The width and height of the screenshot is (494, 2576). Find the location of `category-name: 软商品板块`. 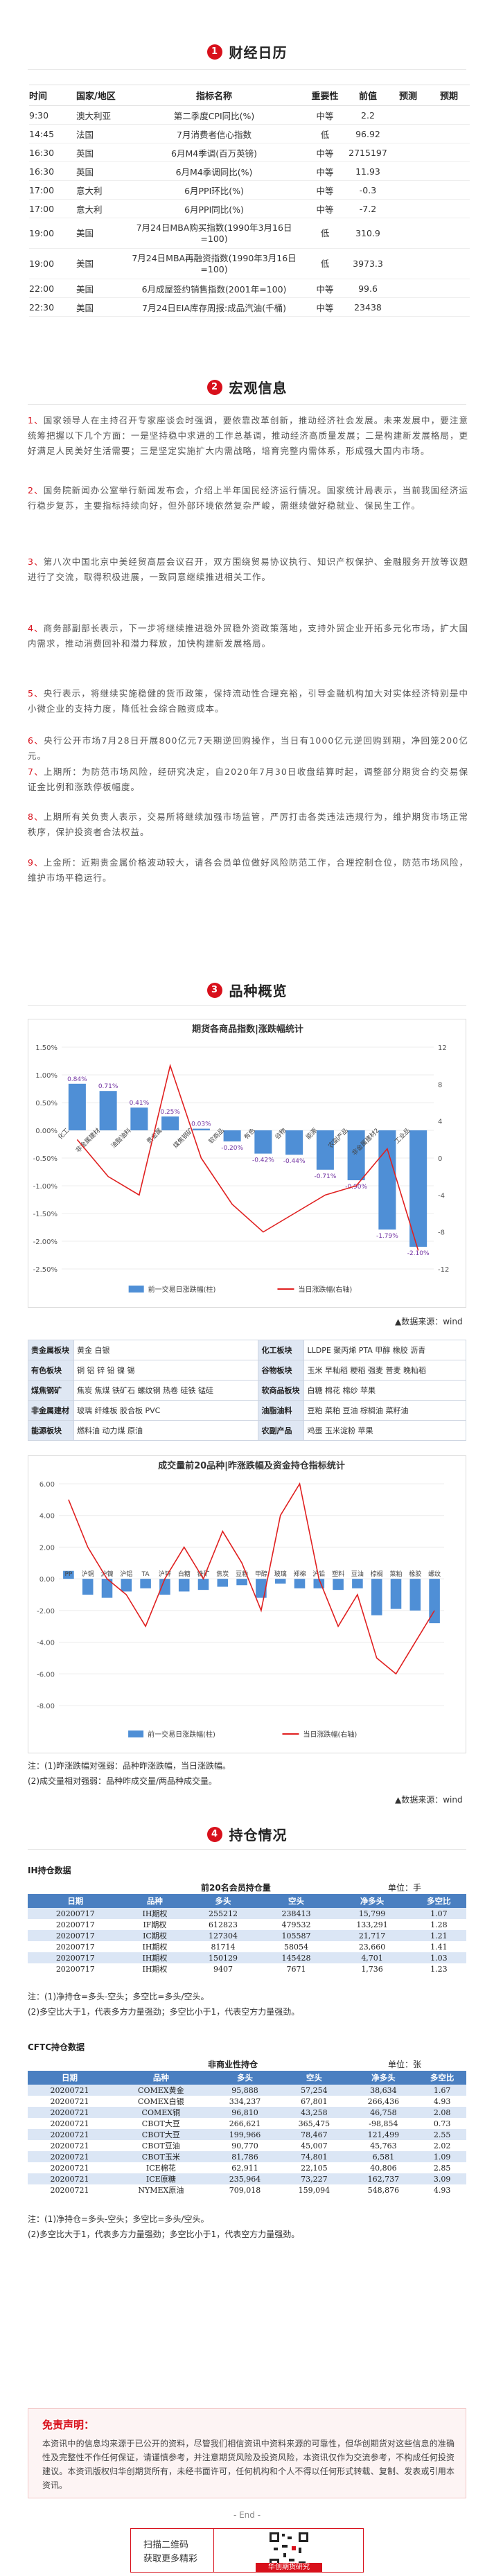

category-name: 软商品板块 is located at coordinates (281, 1390).